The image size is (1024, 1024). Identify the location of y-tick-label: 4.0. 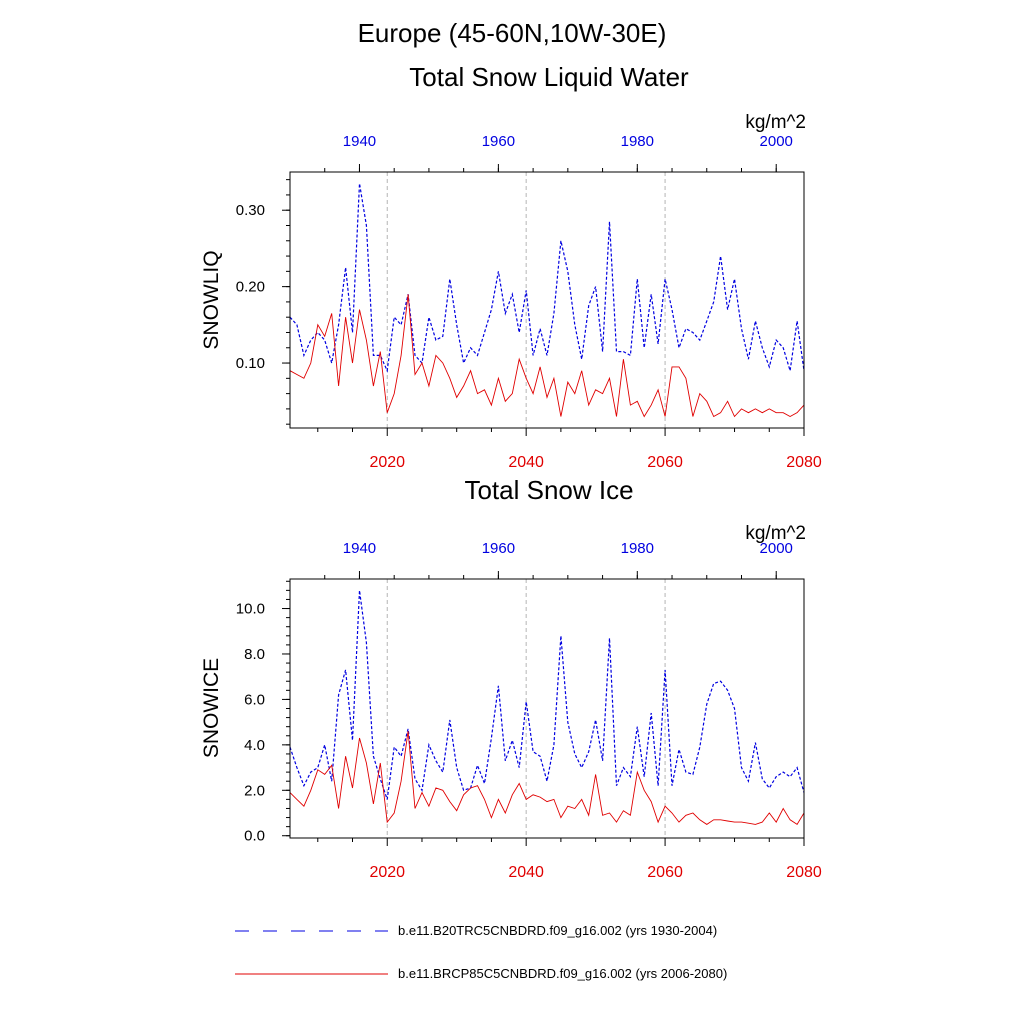
(254, 745).